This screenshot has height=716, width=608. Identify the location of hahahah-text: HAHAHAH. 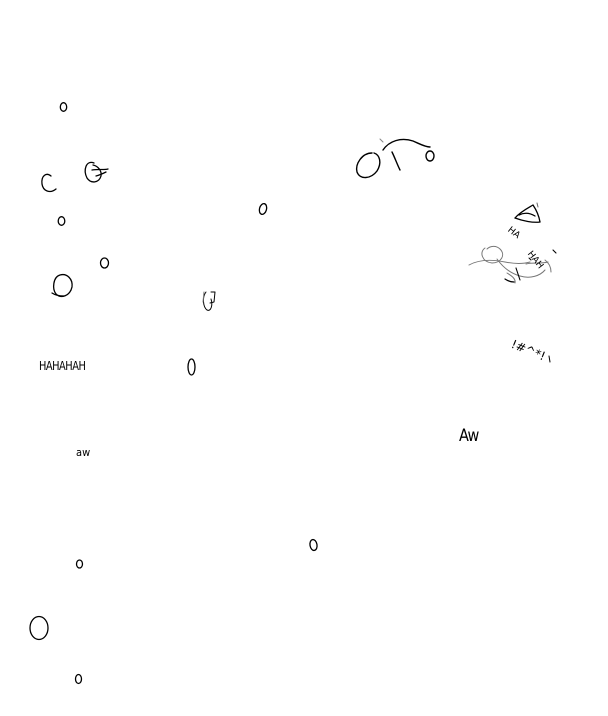
(62, 366).